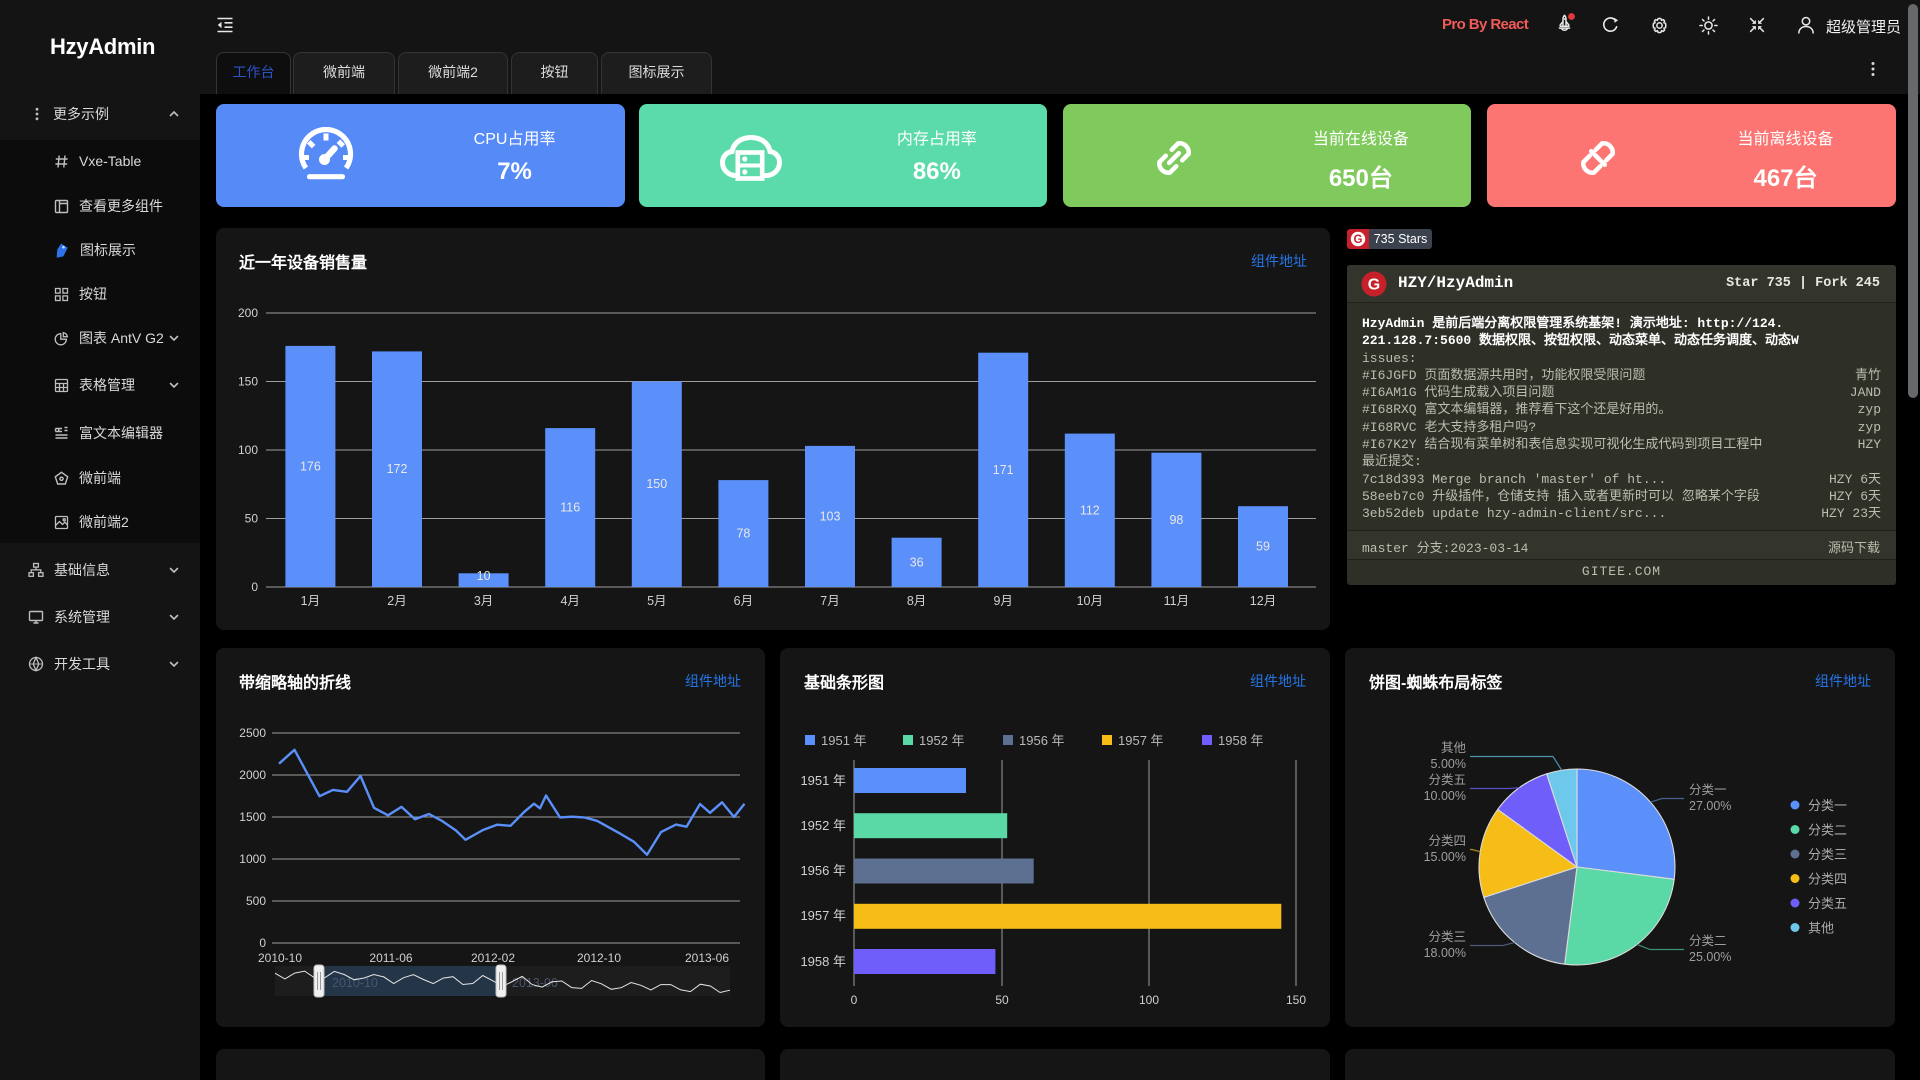 The height and width of the screenshot is (1080, 1920). Describe the element at coordinates (656, 601) in the screenshot. I see `svg-text: 5月` at that location.